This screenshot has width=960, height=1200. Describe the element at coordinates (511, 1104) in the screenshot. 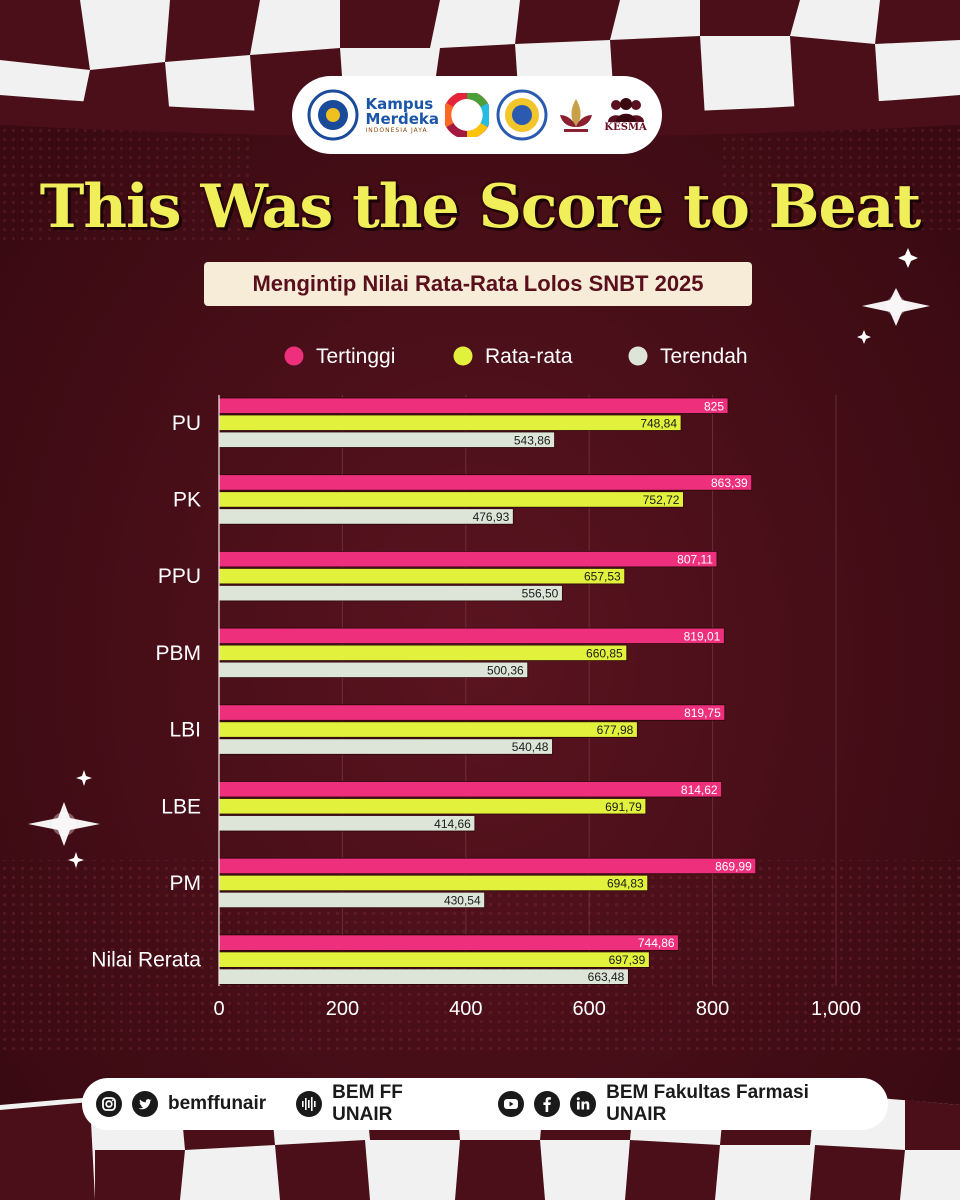

I see `youtube-icon` at that location.